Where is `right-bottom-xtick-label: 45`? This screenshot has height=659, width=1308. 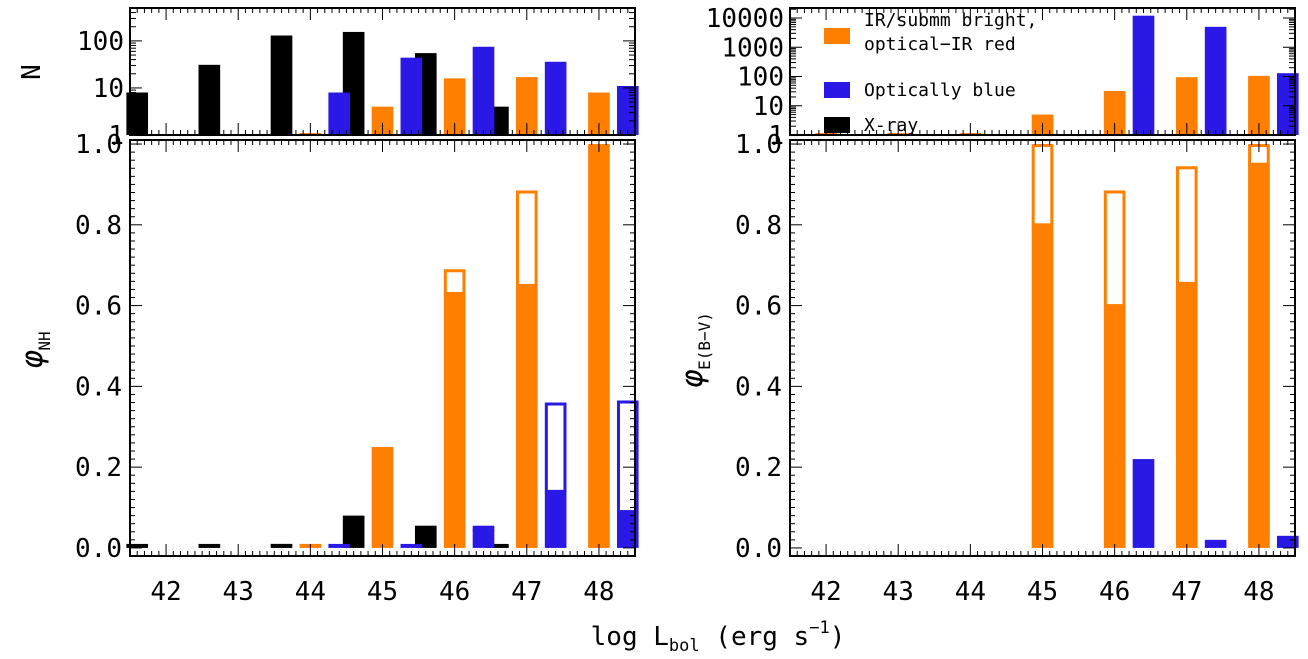
right-bottom-xtick-label: 45 is located at coordinates (1042, 592).